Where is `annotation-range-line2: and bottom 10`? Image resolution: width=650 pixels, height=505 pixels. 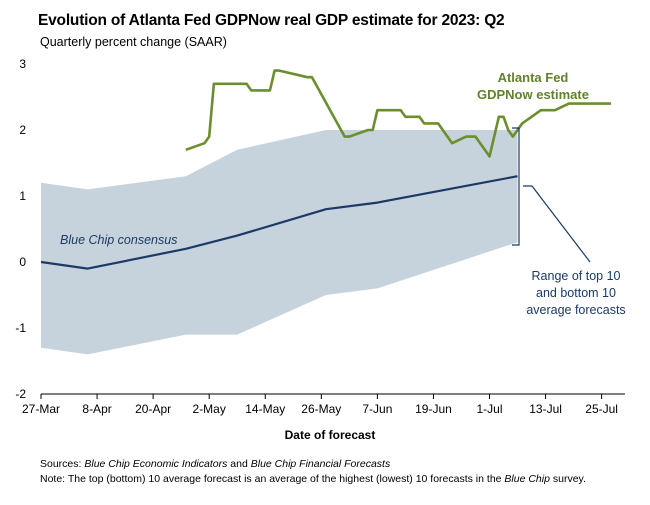
annotation-range-line2: and bottom 10 is located at coordinates (576, 293).